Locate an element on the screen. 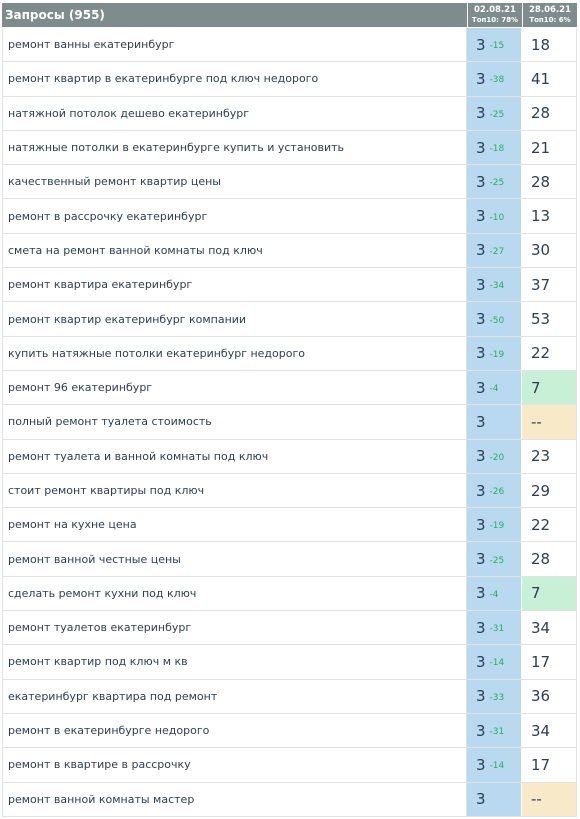 This screenshot has width=580, height=819. current-position-cell: 3 -38 is located at coordinates (494, 79).